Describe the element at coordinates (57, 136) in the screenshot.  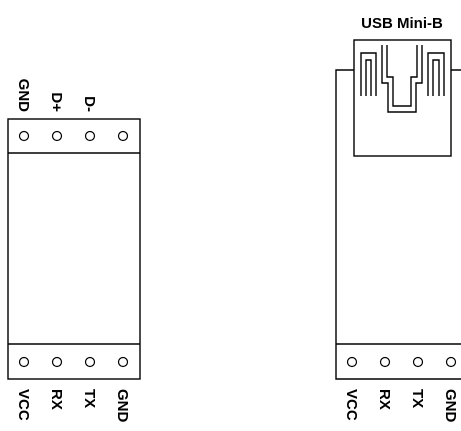
I see `left-top-pin-dplus` at that location.